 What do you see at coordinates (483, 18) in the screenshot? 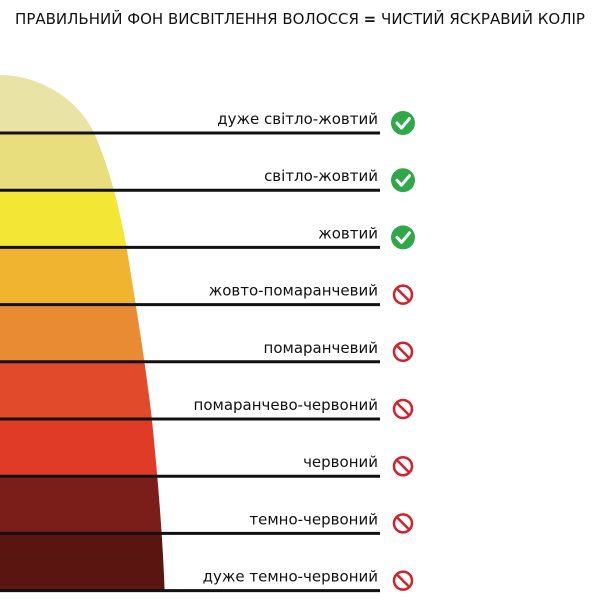
I see `title-result: ЧИСТИЙ ЯСКРАВИЙ КОЛІР` at bounding box center [483, 18].